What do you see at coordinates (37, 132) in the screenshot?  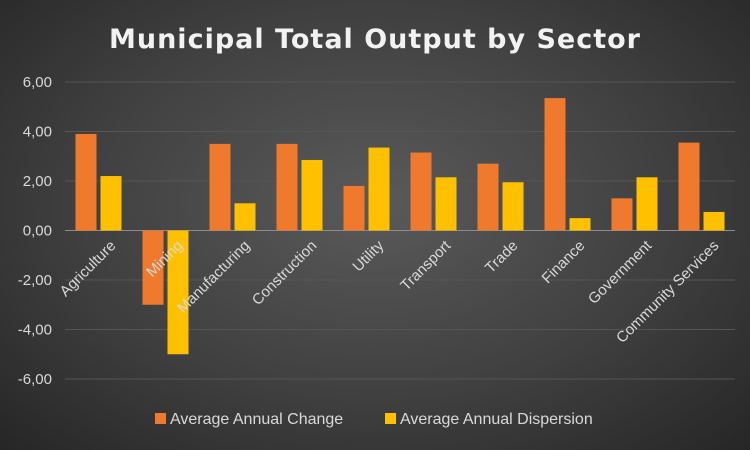 I see `y-tick-label: 4,00` at bounding box center [37, 132].